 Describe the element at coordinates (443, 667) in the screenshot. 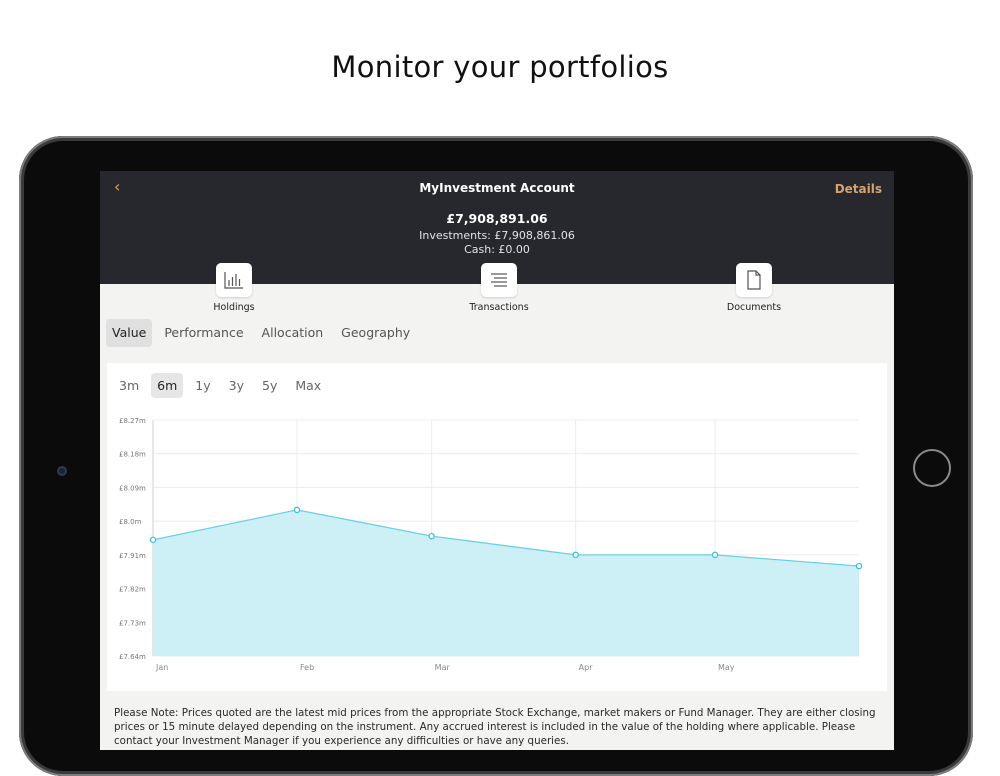

I see `x-tick-label: Mar` at that location.